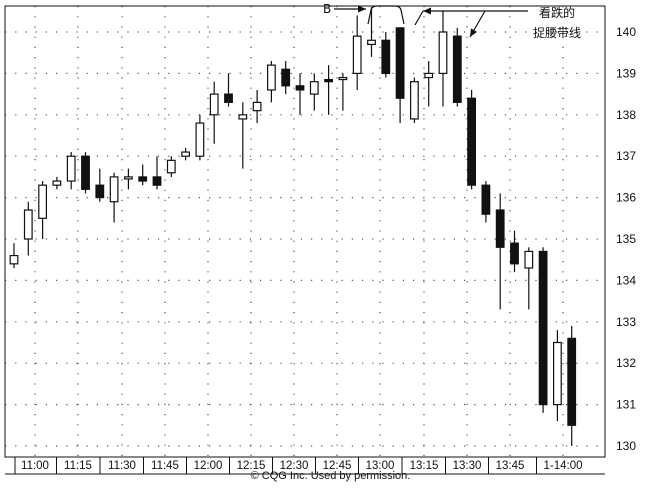  I want to click on y-axis: 130 131 132 133 134 135 136 137 138 139 140, so click(626, 239).